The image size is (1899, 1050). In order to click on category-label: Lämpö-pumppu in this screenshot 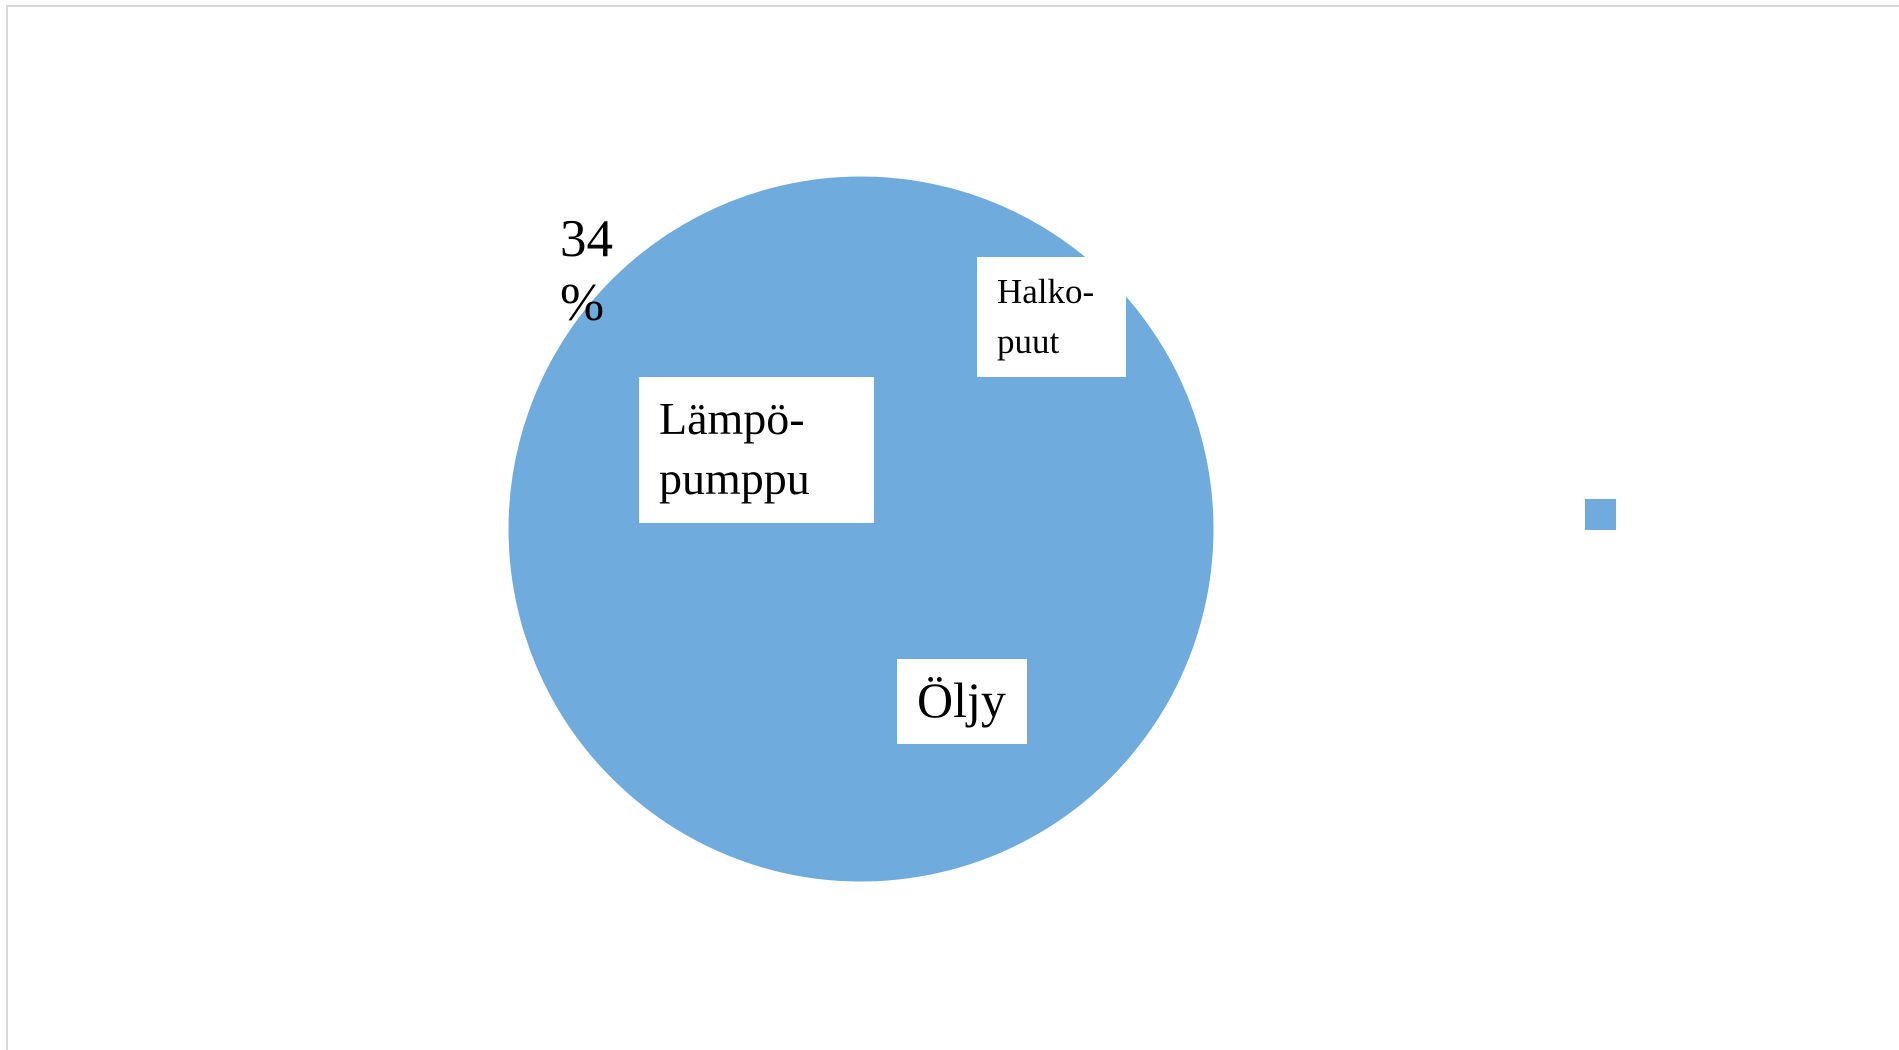, I will do `click(756, 450)`.